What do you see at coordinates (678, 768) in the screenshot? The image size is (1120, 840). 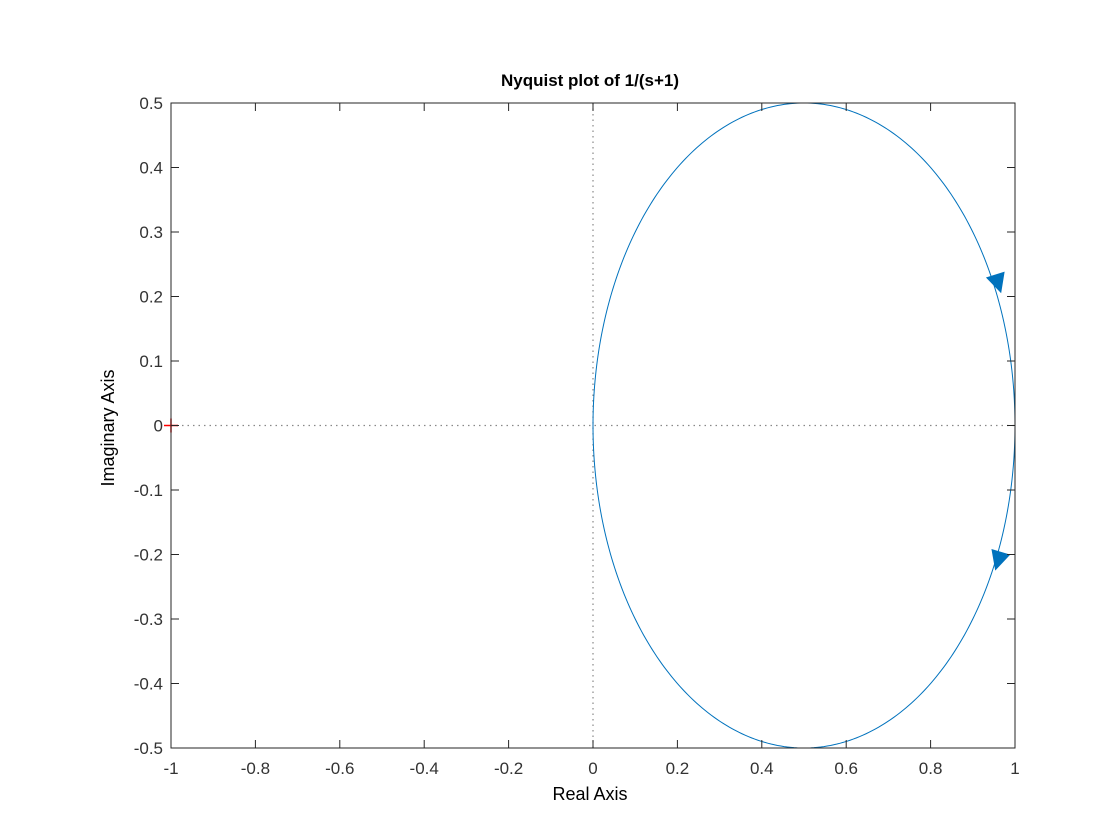 I see `x-tick-label: 0.2` at bounding box center [678, 768].